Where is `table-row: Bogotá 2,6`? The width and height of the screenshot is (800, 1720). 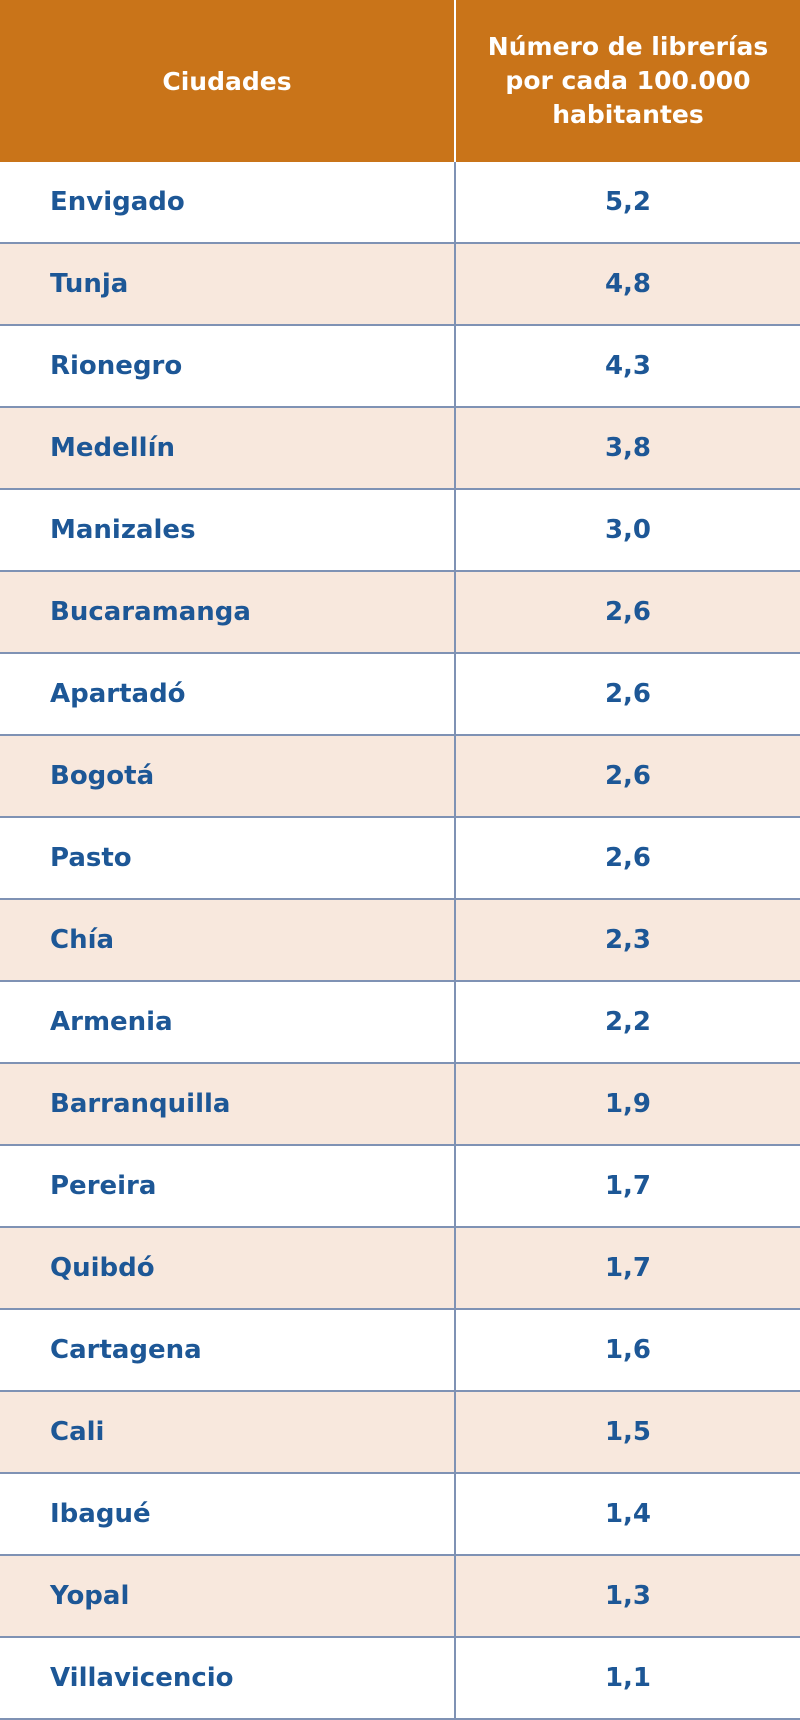
table-row: Bogotá 2,6 is located at coordinates (400, 776).